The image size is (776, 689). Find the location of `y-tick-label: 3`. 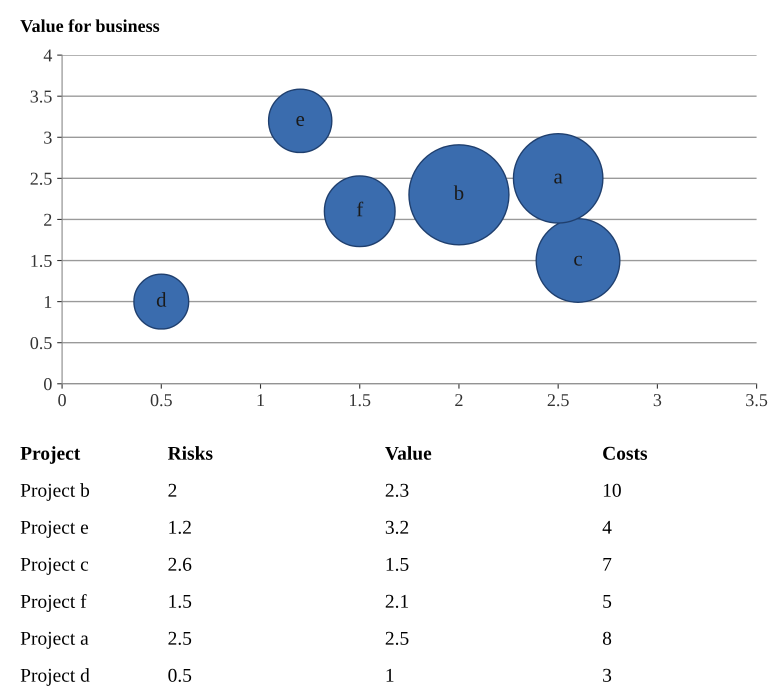

y-tick-label: 3 is located at coordinates (48, 138).